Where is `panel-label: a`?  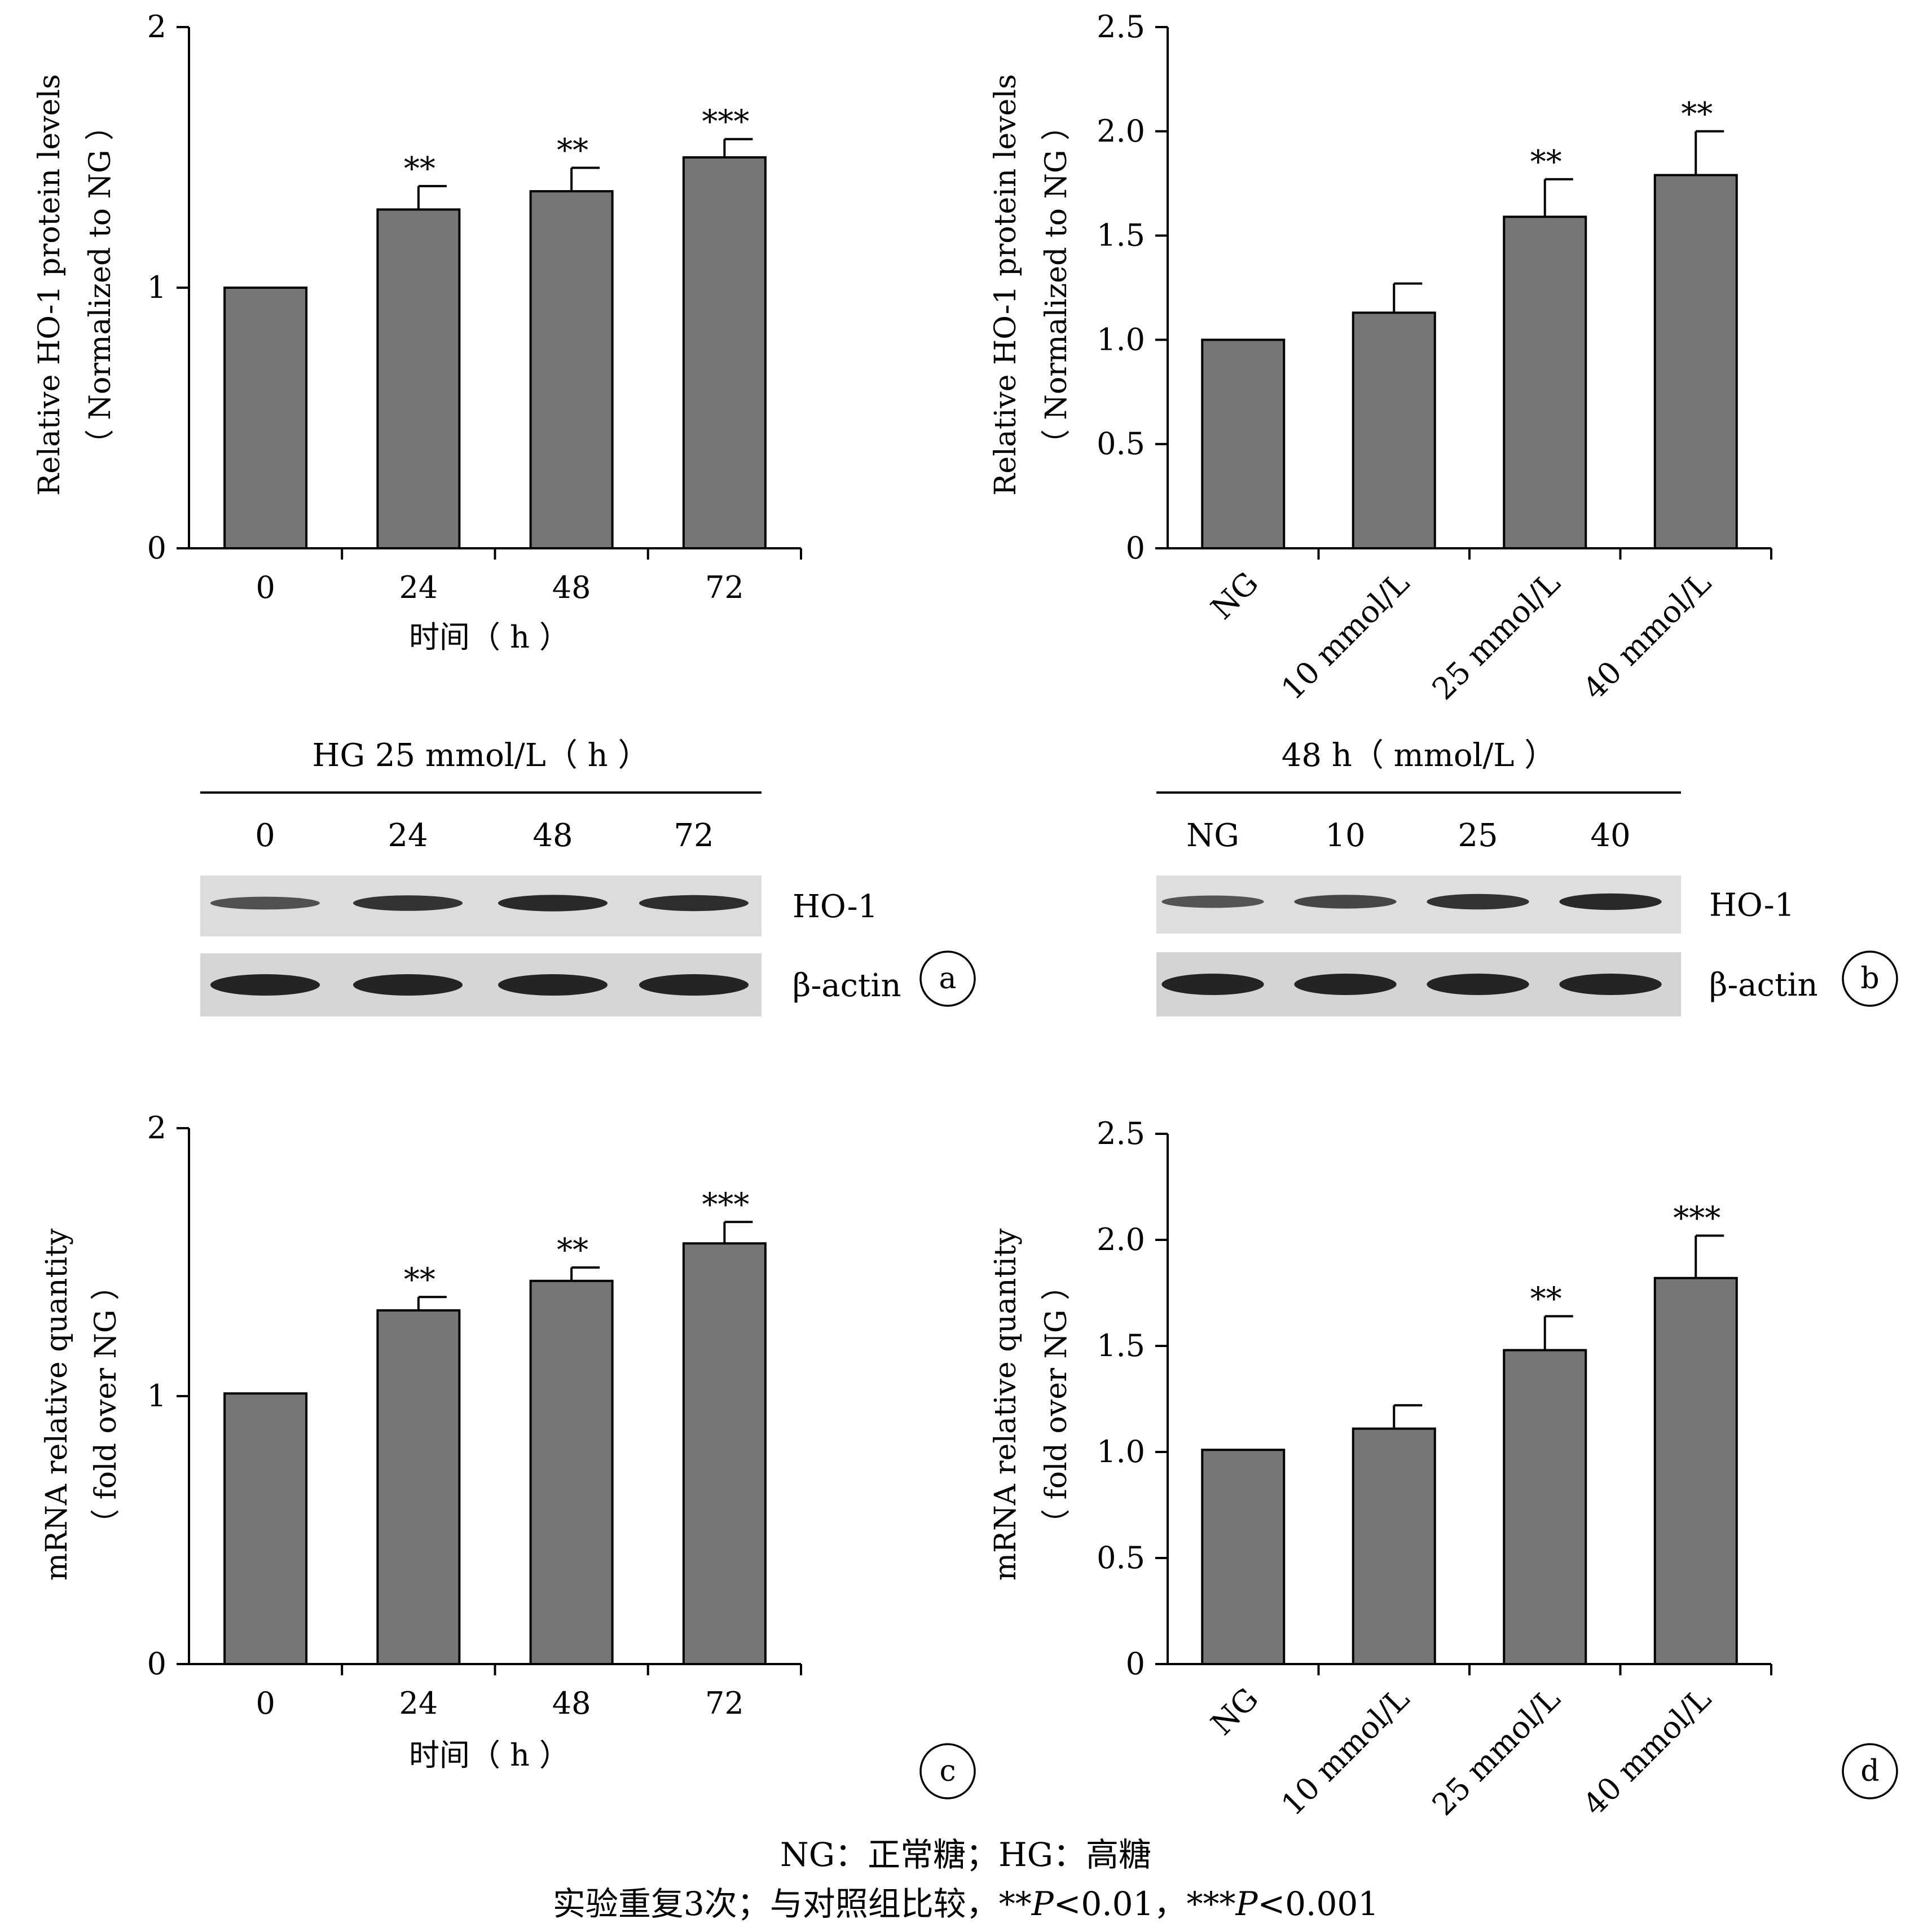
panel-label: a is located at coordinates (947, 979).